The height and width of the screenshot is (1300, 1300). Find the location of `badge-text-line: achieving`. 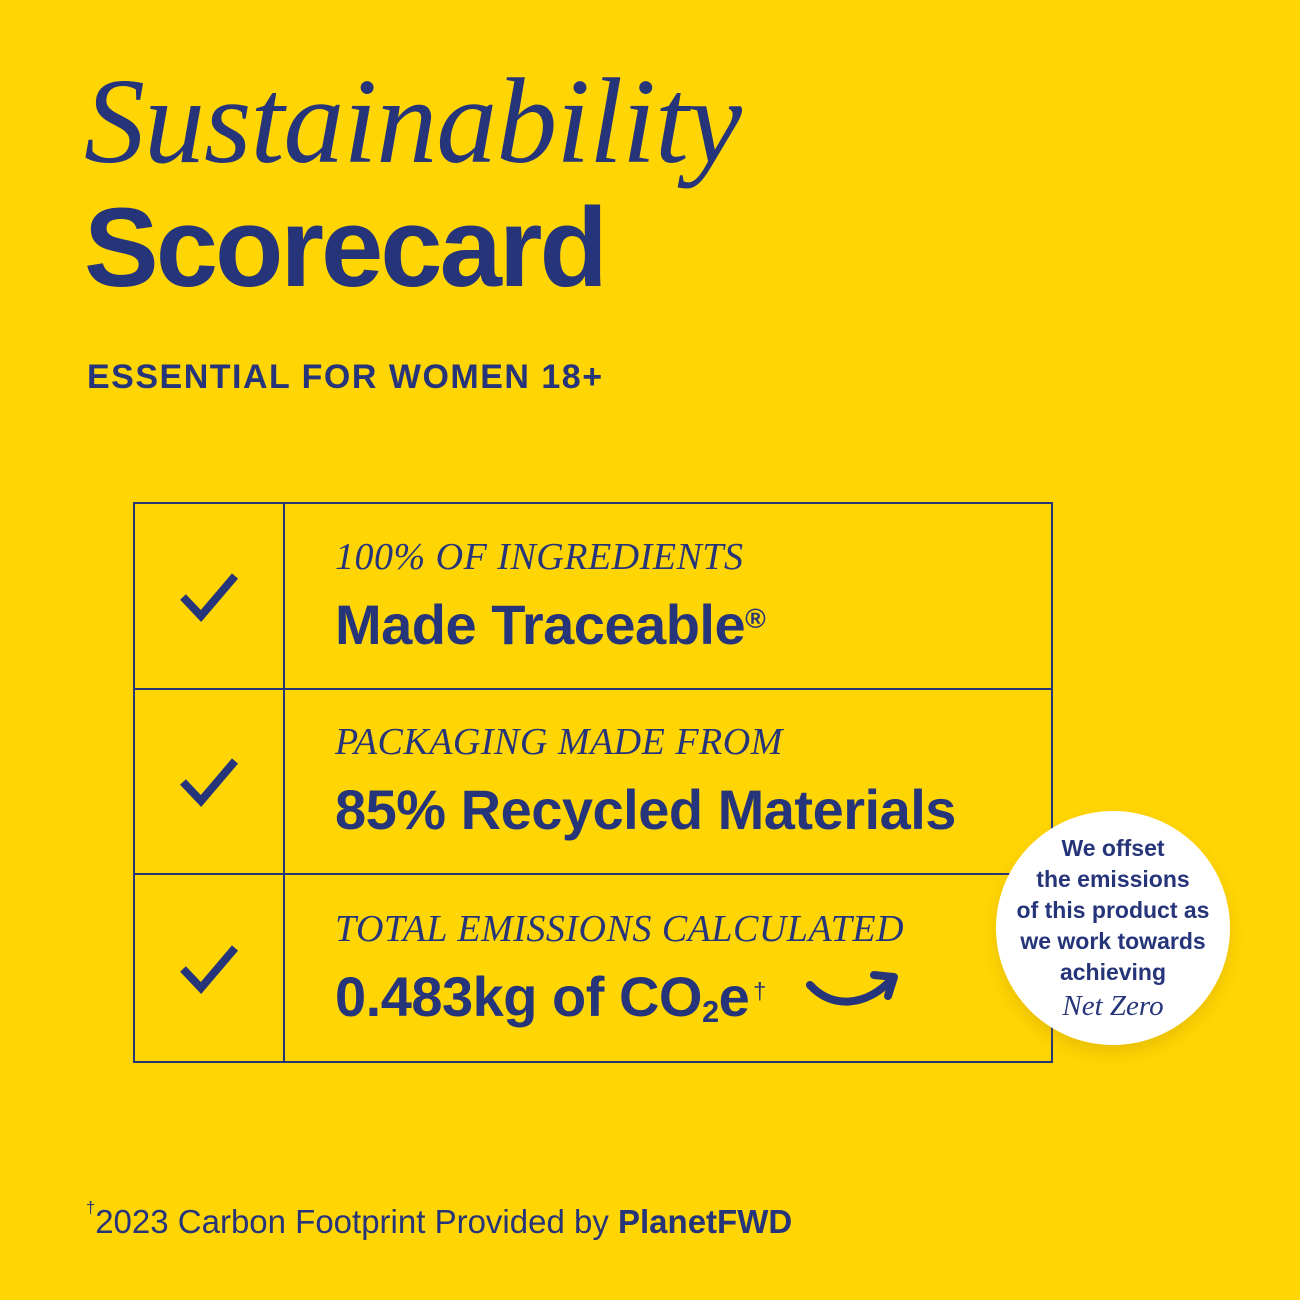

badge-text-line: achieving is located at coordinates (1113, 972).